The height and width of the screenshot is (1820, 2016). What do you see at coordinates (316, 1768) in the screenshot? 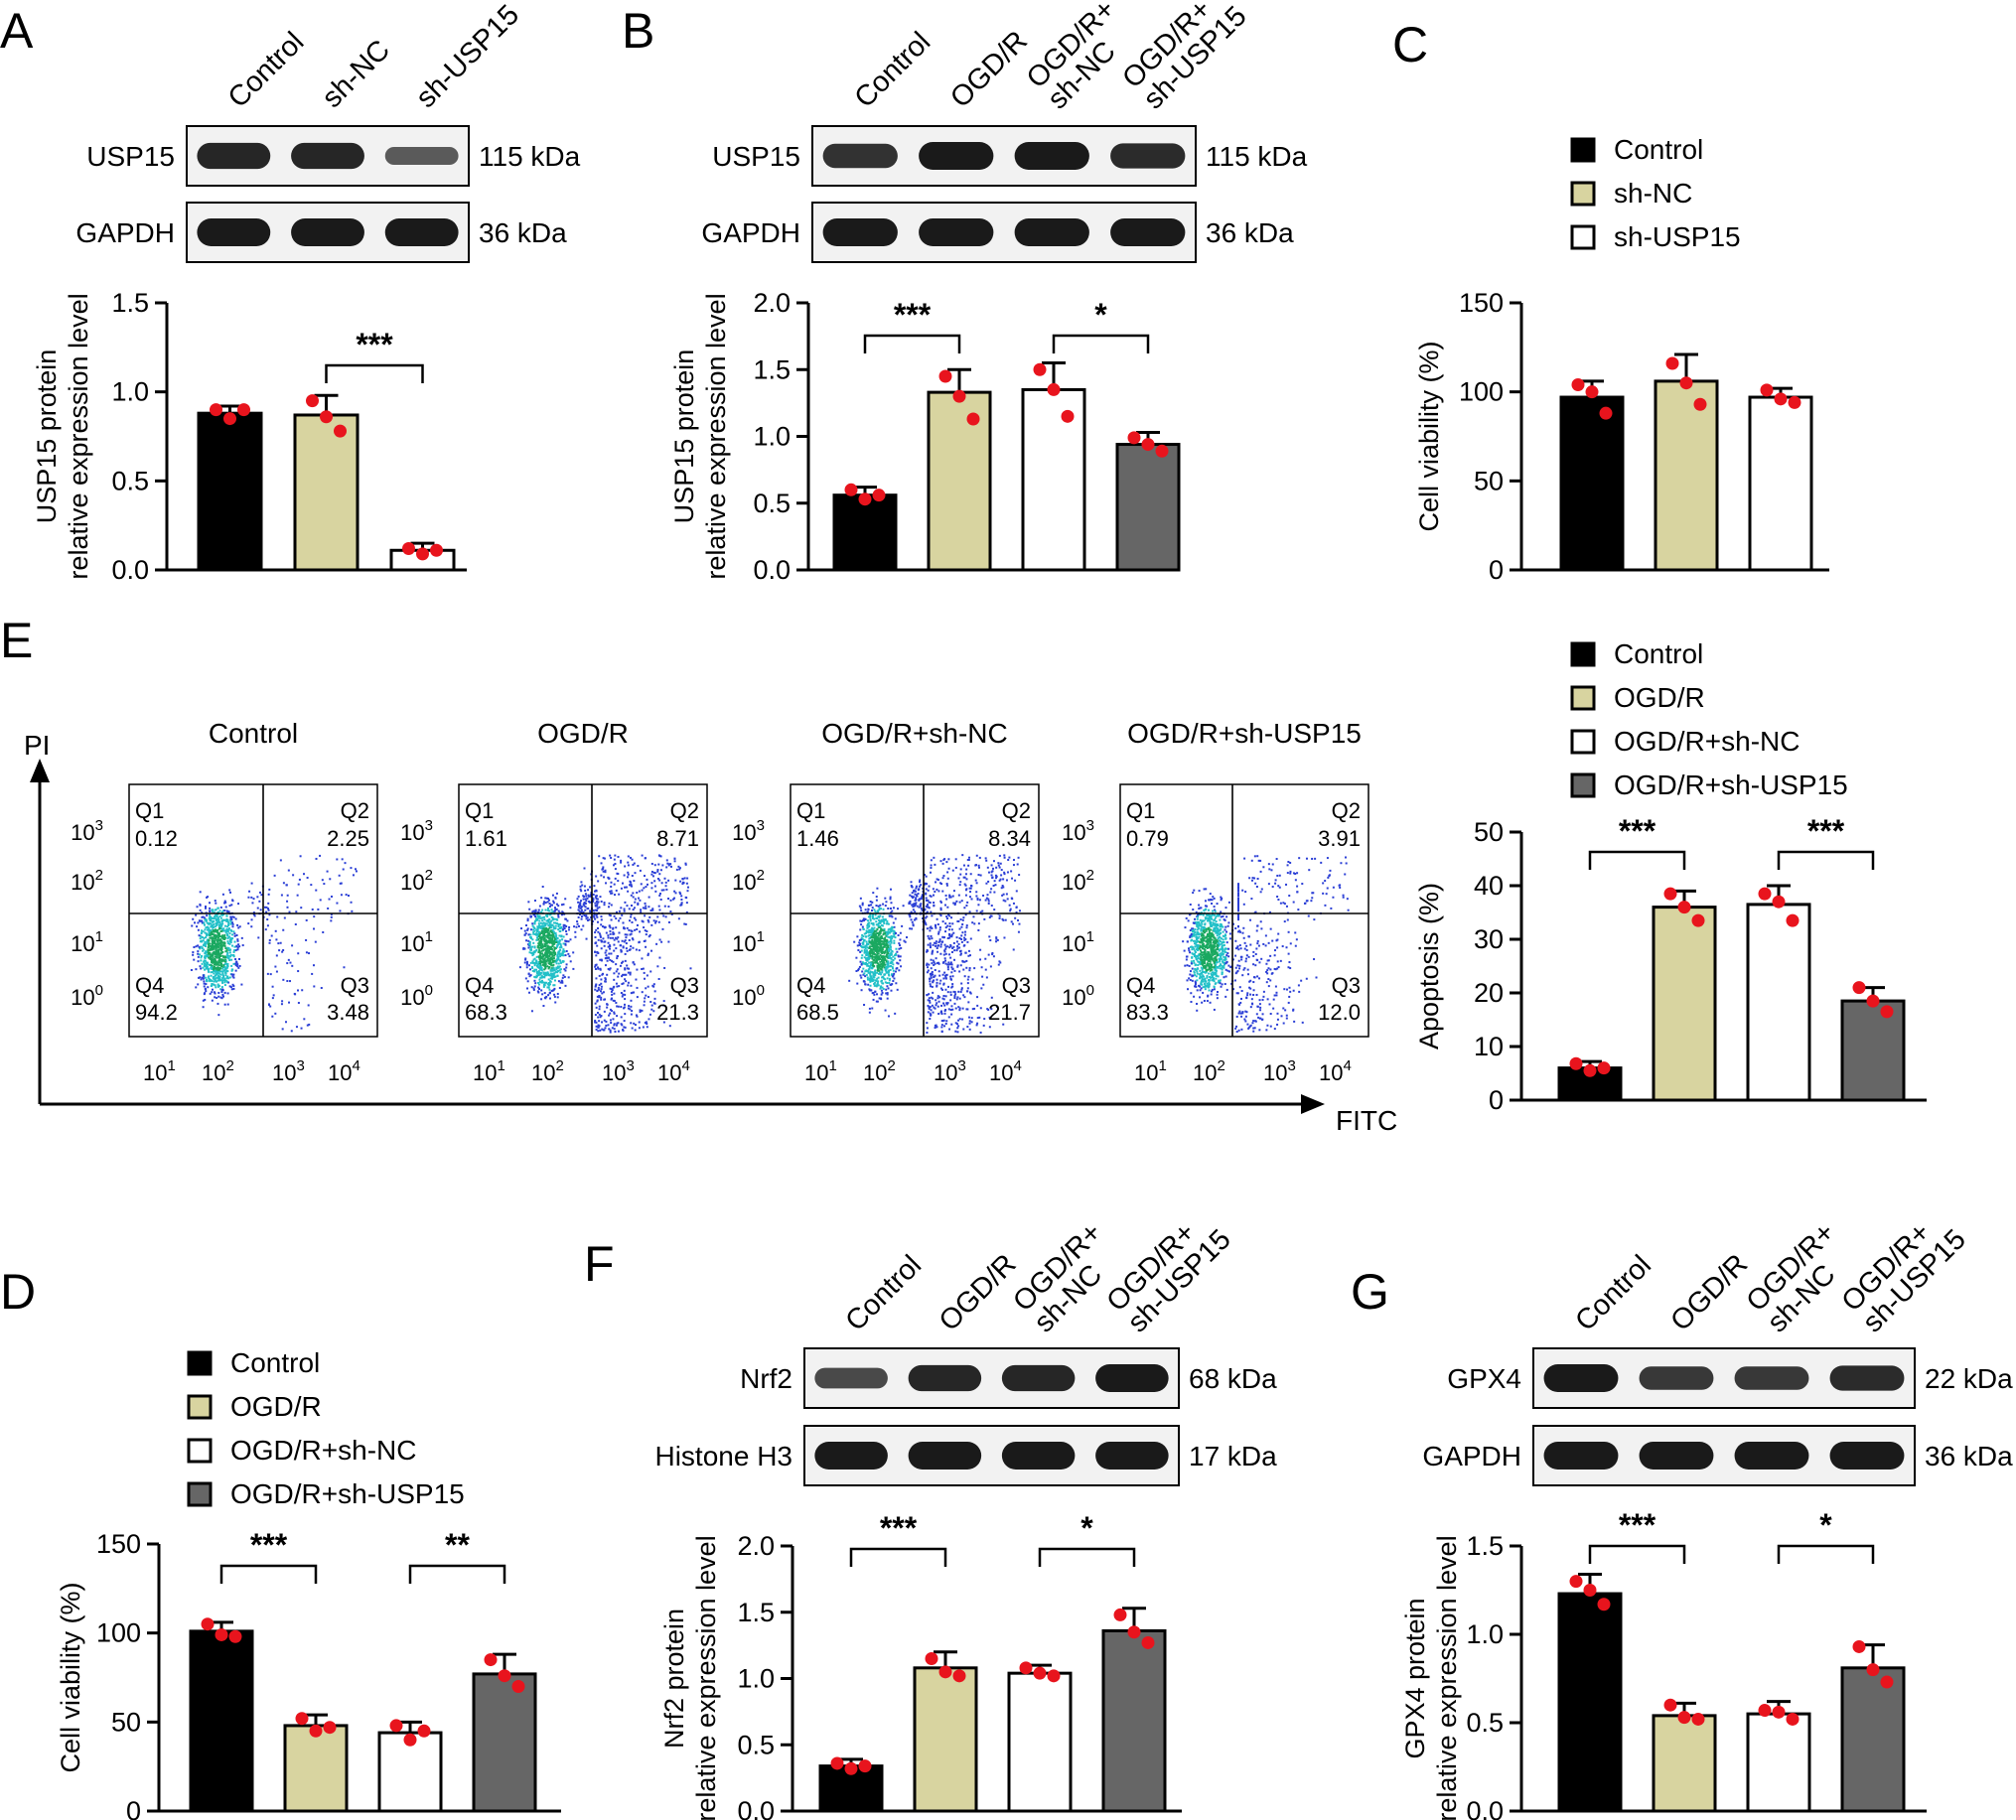
I see `bar-OGD/R` at bounding box center [316, 1768].